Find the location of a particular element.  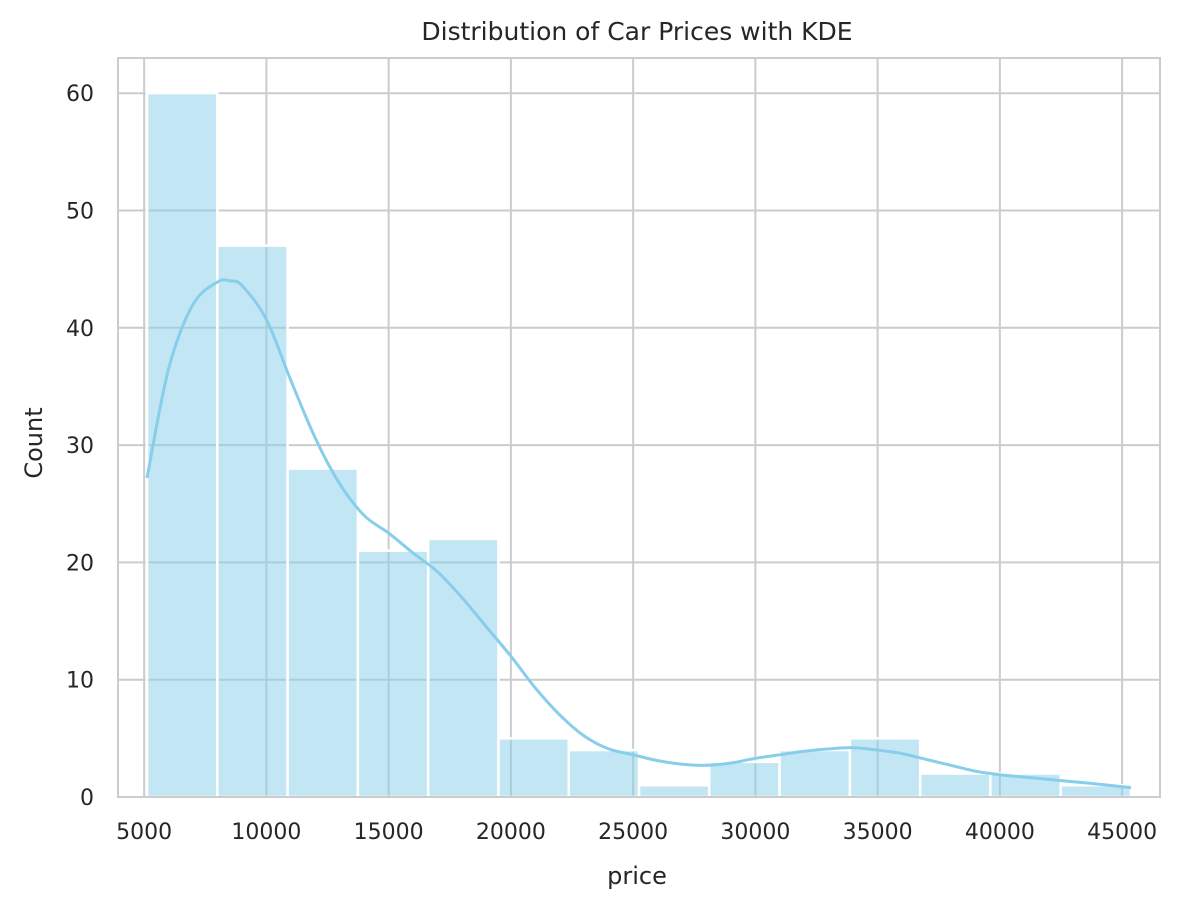

x-tick-label: 35000 is located at coordinates (878, 832).